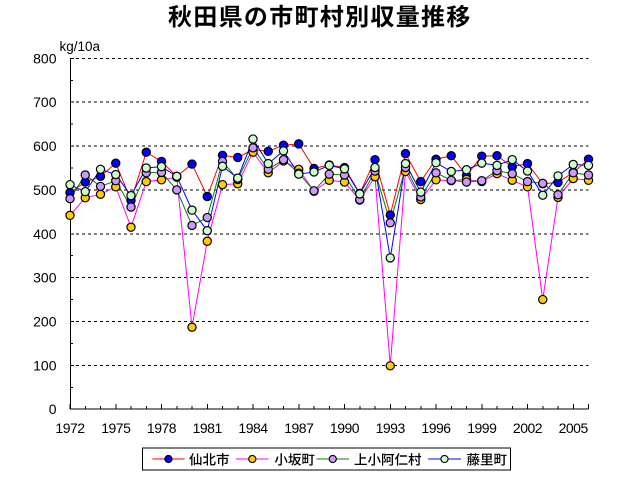  I want to click on svg-text: 1981, so click(208, 428).